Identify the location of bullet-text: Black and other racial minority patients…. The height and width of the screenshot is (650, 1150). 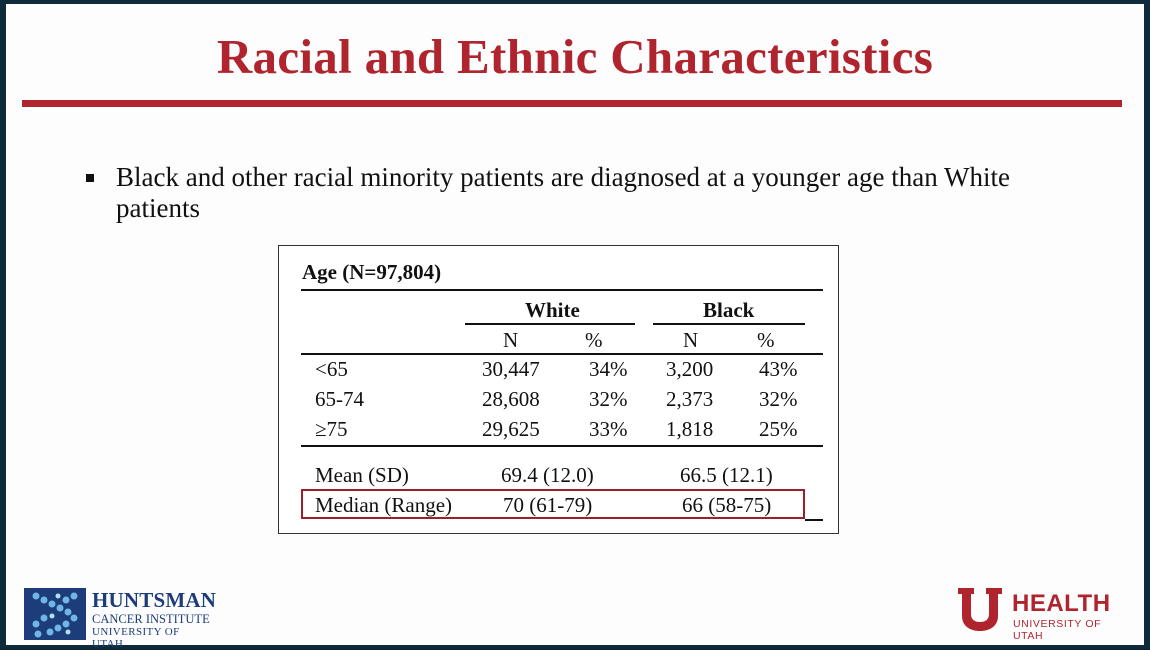
(563, 192).